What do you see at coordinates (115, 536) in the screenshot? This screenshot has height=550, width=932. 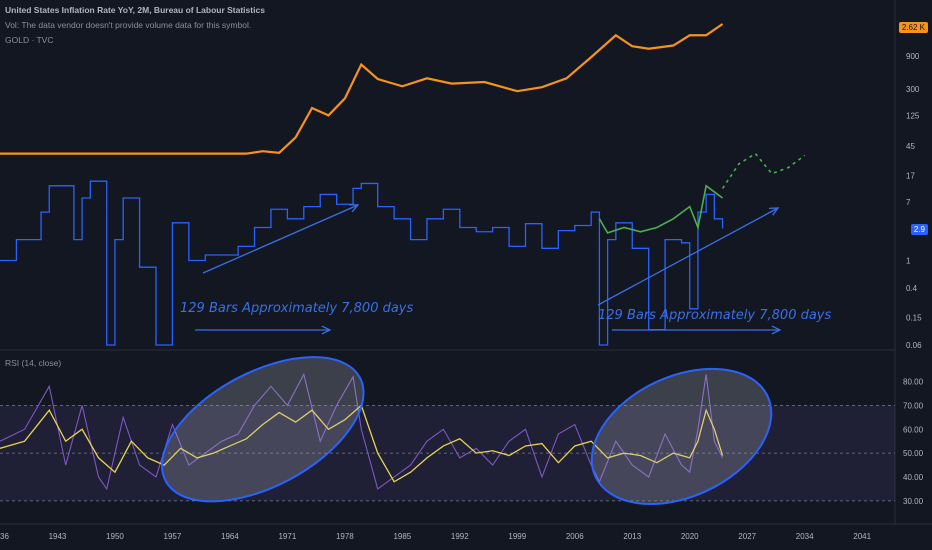 I see `time-tick-label: 1950` at bounding box center [115, 536].